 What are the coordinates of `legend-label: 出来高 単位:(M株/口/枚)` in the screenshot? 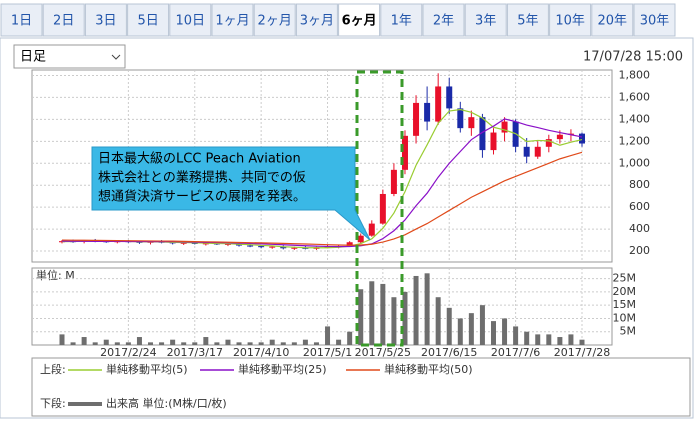 It's located at (166, 403).